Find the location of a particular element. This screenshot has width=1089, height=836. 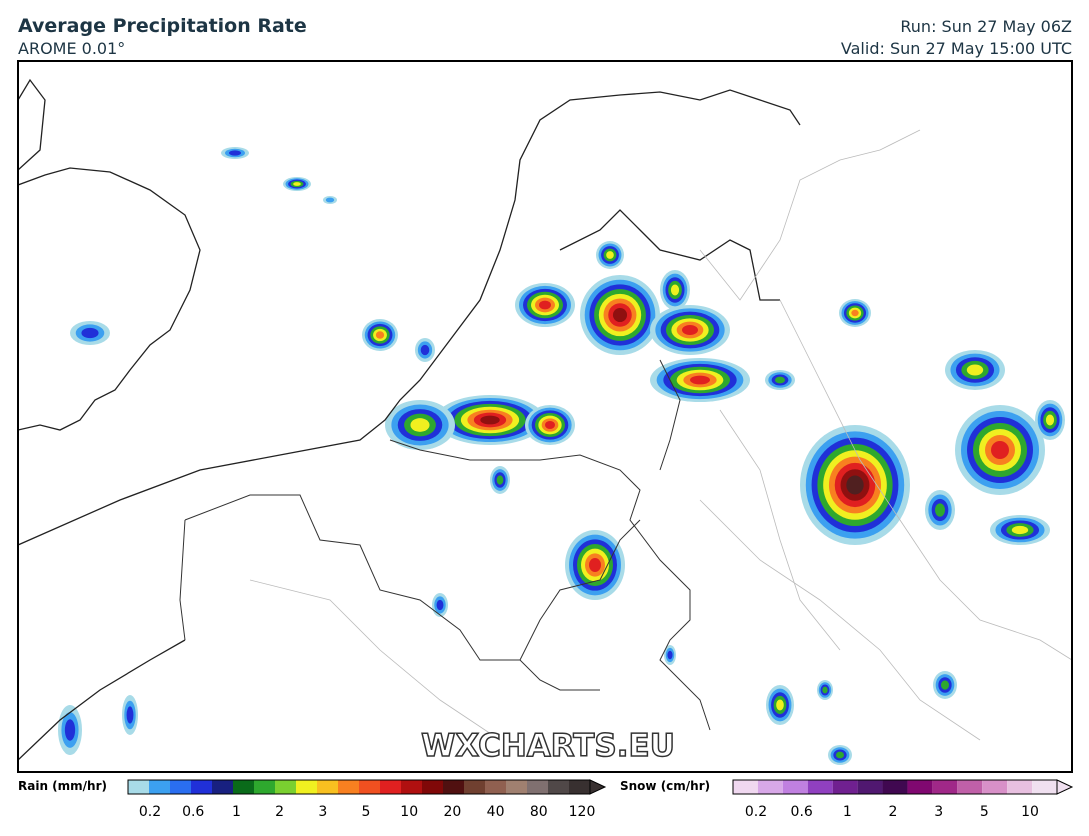

snow-legend-label: Snow (cm/hr) is located at coordinates (665, 786).